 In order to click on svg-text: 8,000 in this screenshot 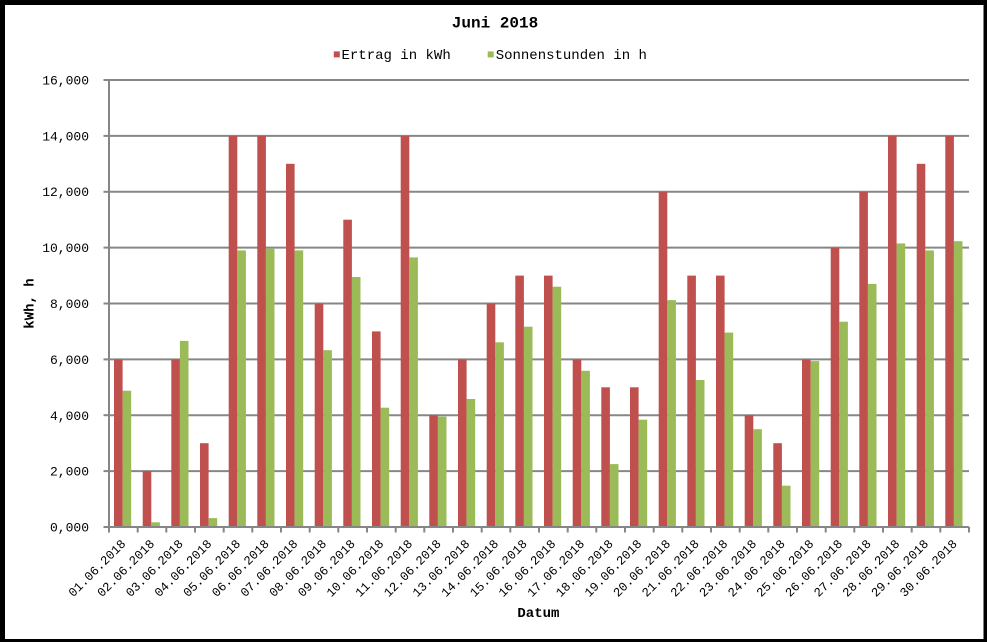, I will do `click(69, 304)`.